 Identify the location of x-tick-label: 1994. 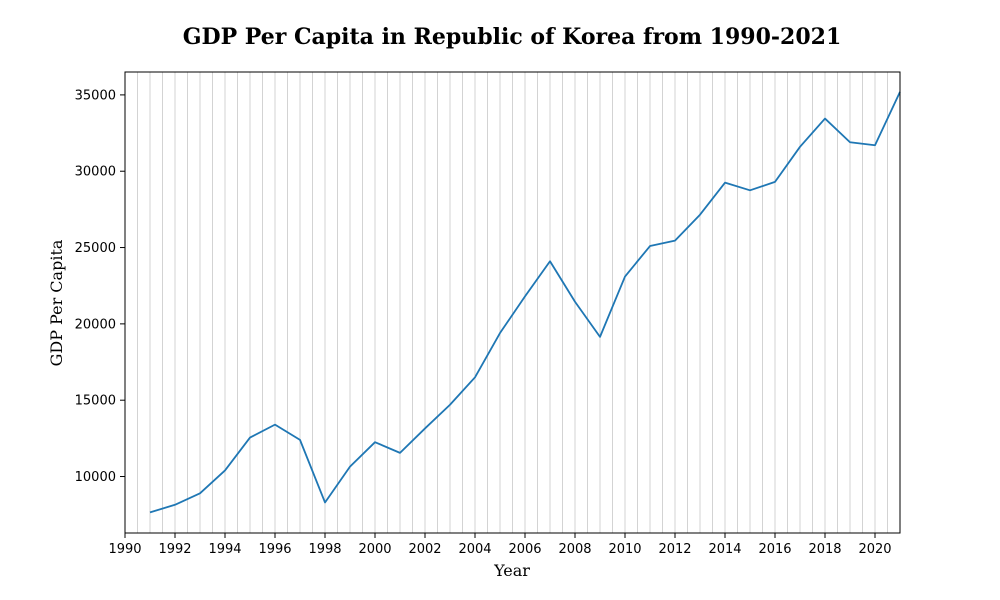
(224, 549).